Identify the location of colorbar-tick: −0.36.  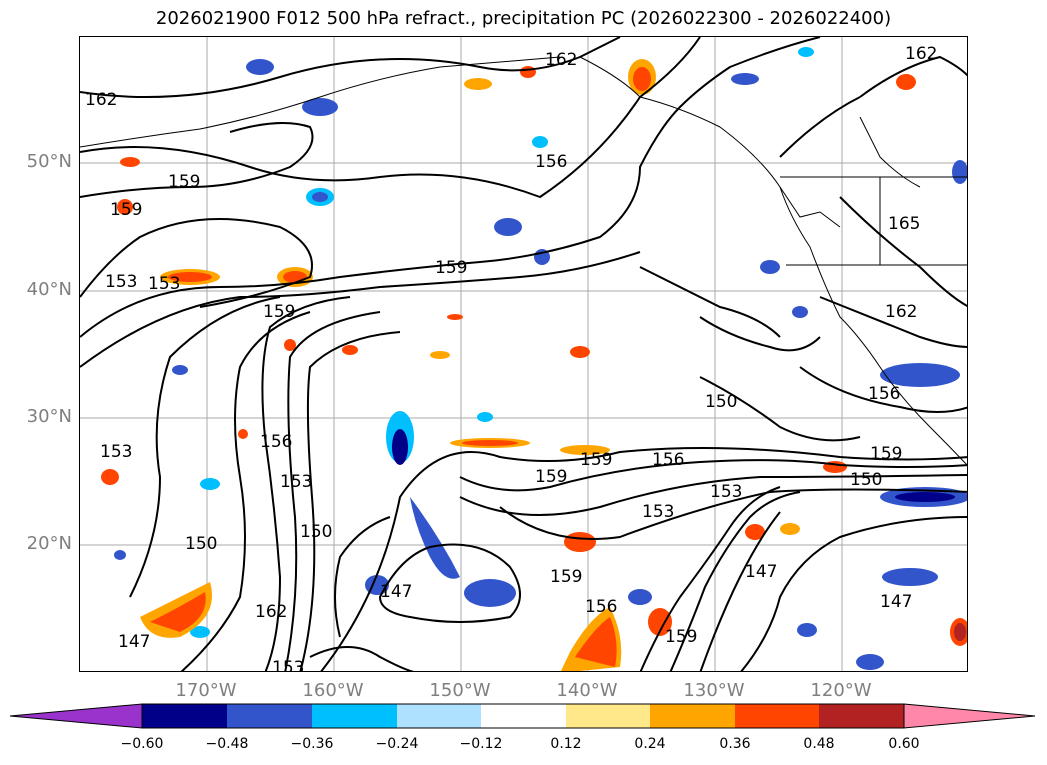
(312, 744).